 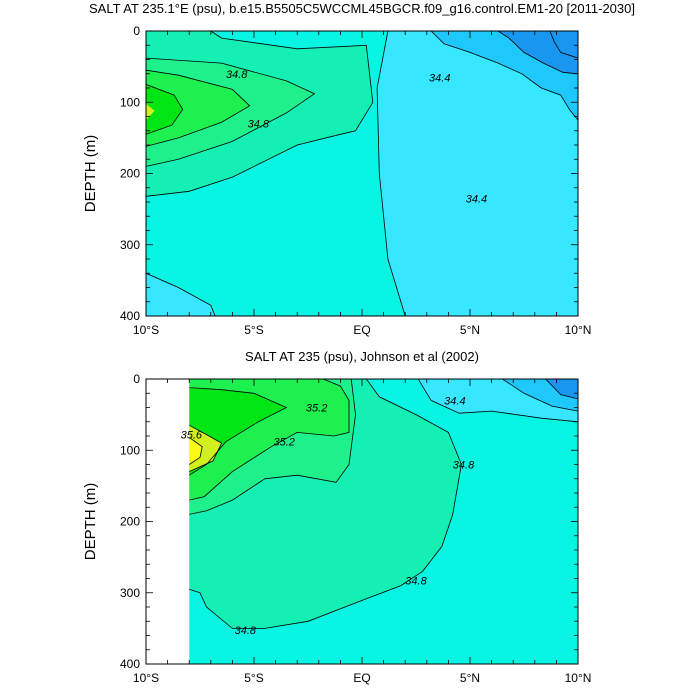 I want to click on missing-data-region, so click(x=168, y=521).